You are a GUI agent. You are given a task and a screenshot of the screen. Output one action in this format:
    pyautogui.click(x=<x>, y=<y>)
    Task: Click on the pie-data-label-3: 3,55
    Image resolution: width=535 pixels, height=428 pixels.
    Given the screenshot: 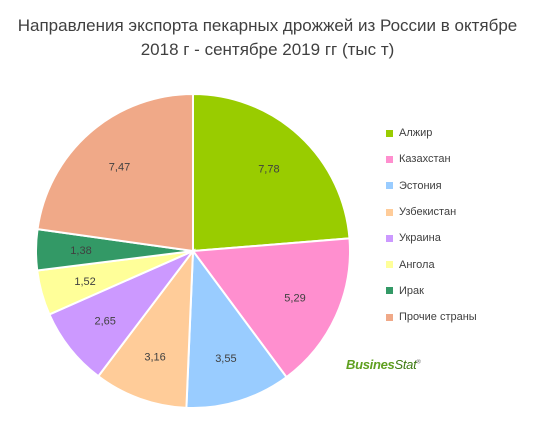 What is the action you would take?
    pyautogui.click(x=225, y=359)
    